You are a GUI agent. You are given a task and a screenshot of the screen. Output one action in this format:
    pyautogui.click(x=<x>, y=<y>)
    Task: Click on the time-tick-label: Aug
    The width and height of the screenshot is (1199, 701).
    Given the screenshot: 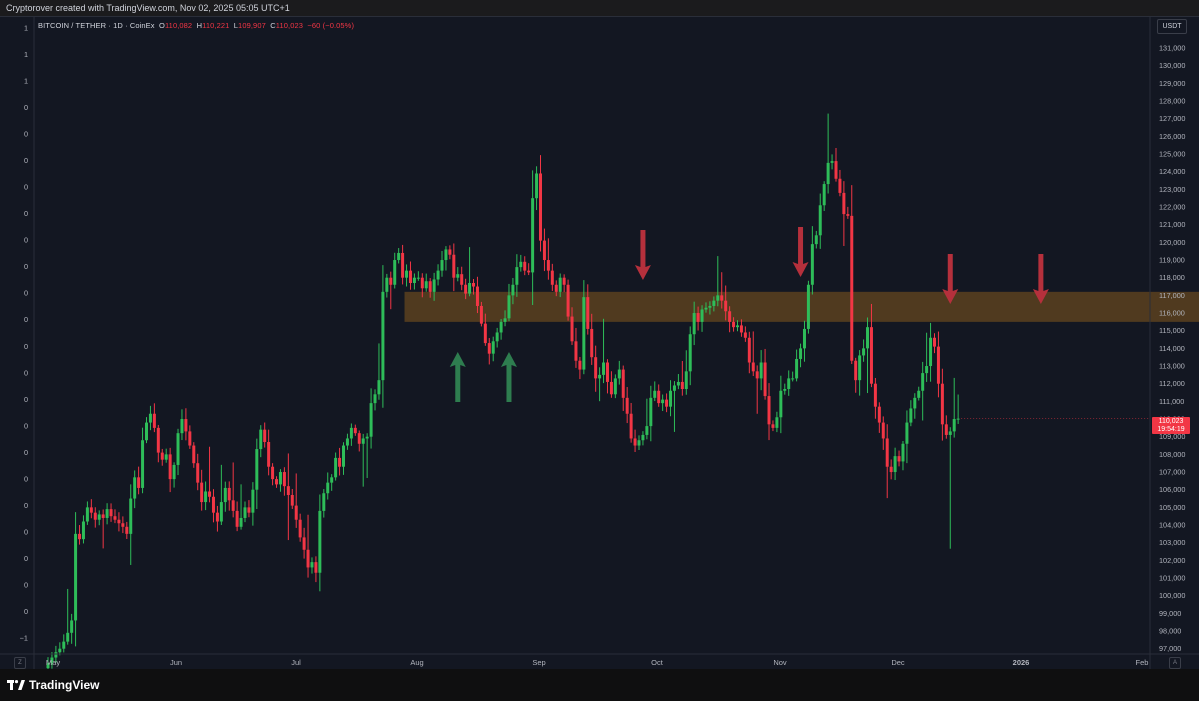 What is the action you would take?
    pyautogui.click(x=416, y=662)
    